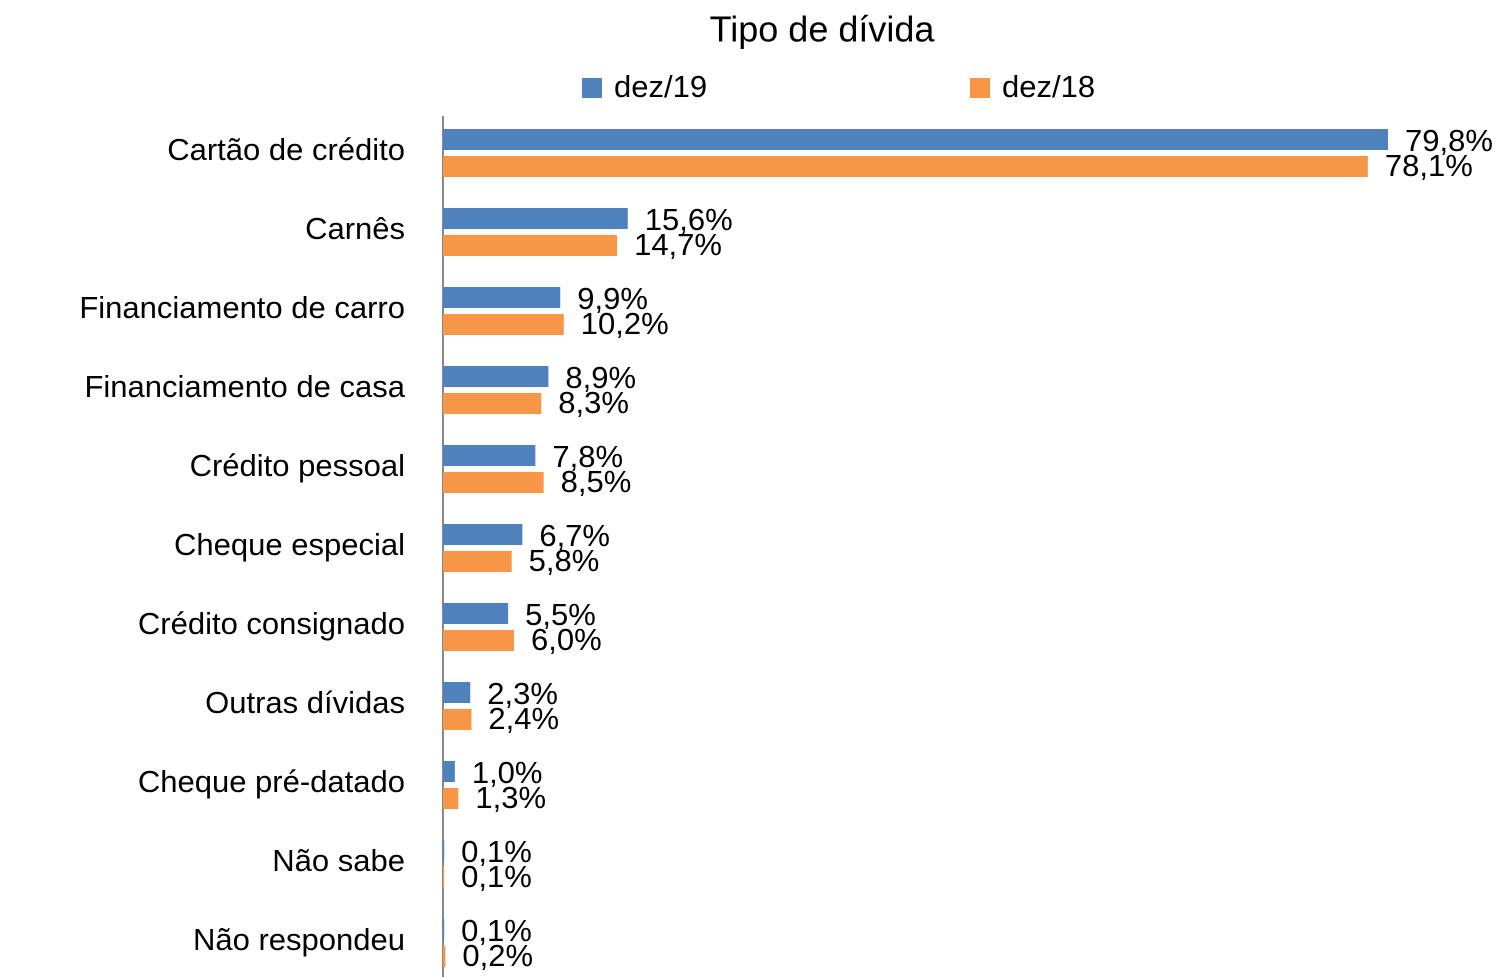  What do you see at coordinates (497, 955) in the screenshot?
I see `value-label: 0,2%` at bounding box center [497, 955].